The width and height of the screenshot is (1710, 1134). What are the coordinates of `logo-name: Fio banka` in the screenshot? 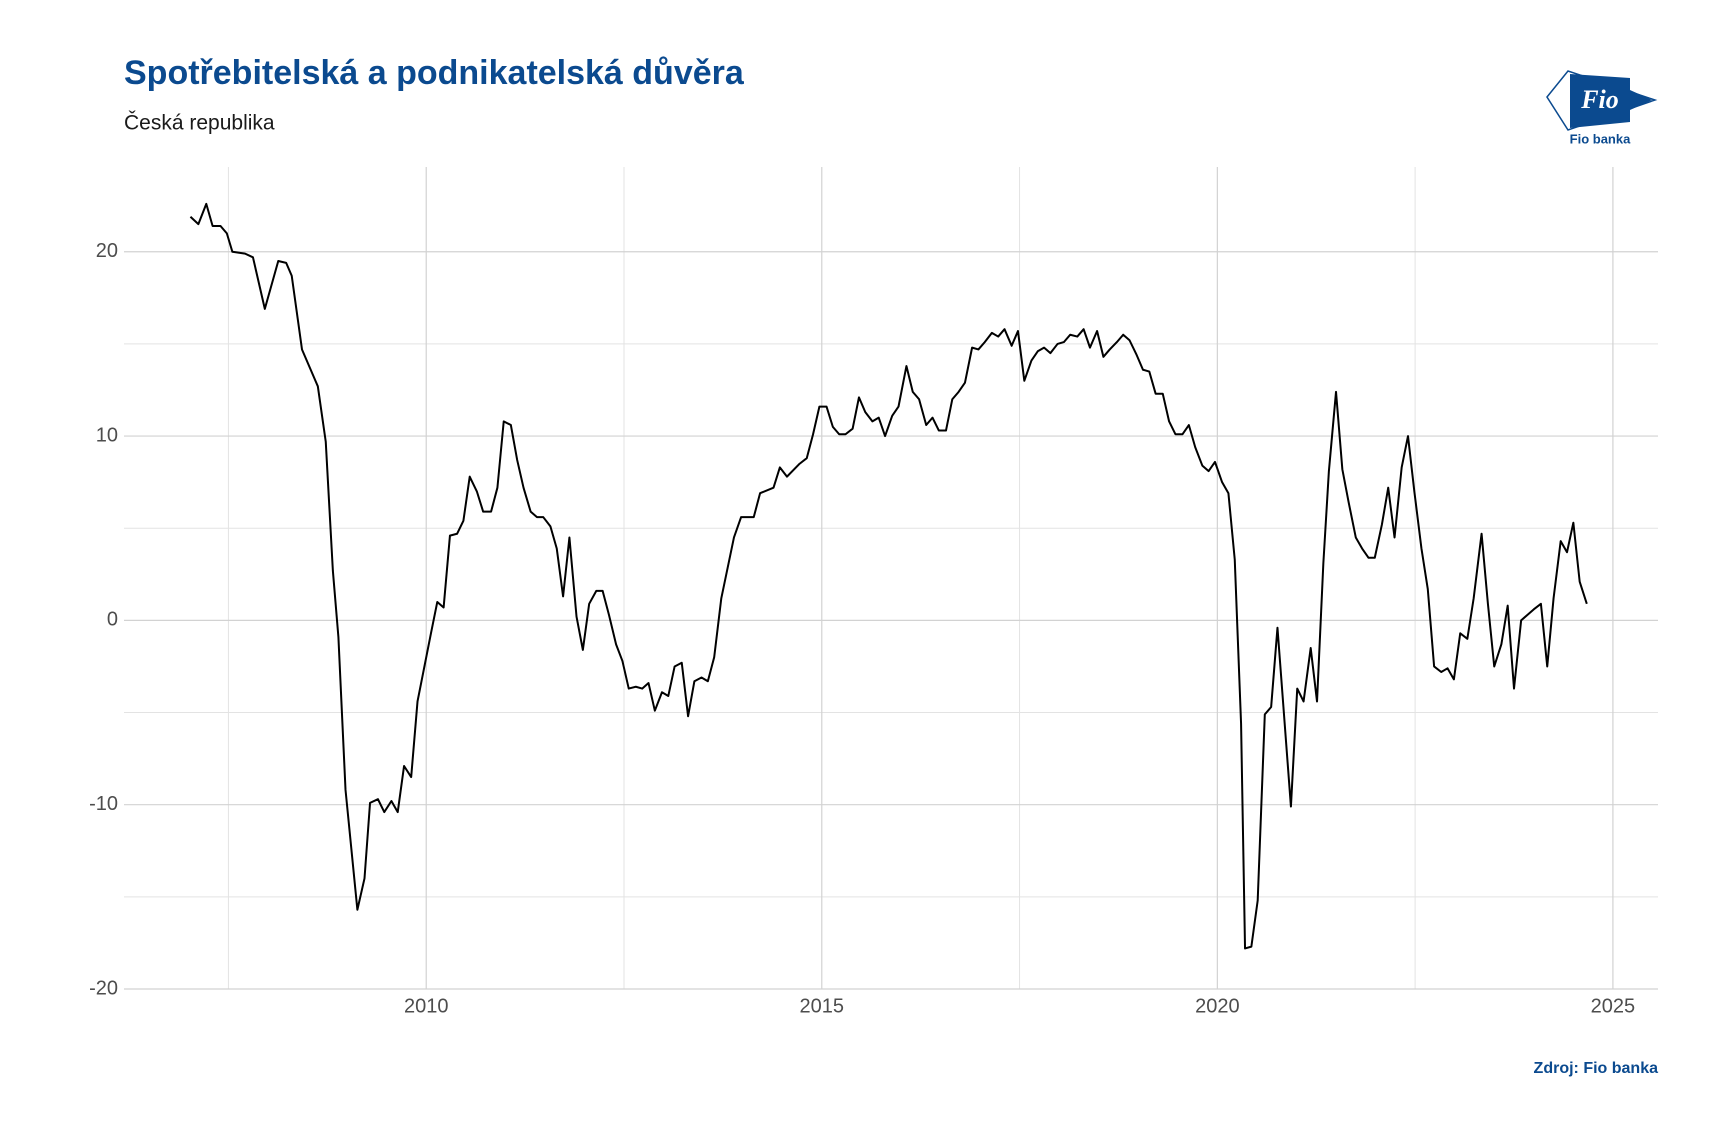 It's located at (1600, 138).